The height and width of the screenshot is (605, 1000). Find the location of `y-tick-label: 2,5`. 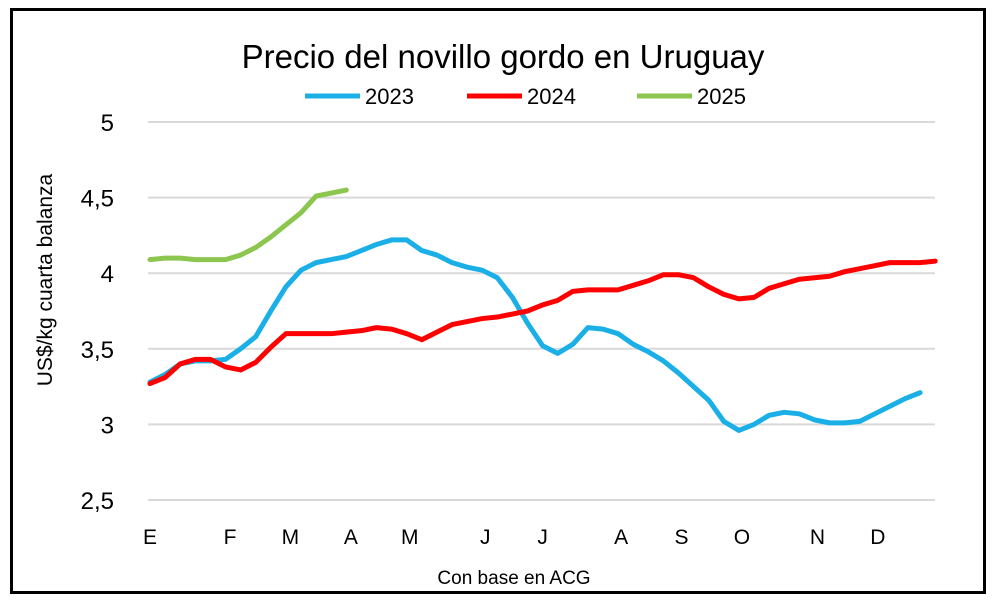

y-tick-label: 2,5 is located at coordinates (97, 501).